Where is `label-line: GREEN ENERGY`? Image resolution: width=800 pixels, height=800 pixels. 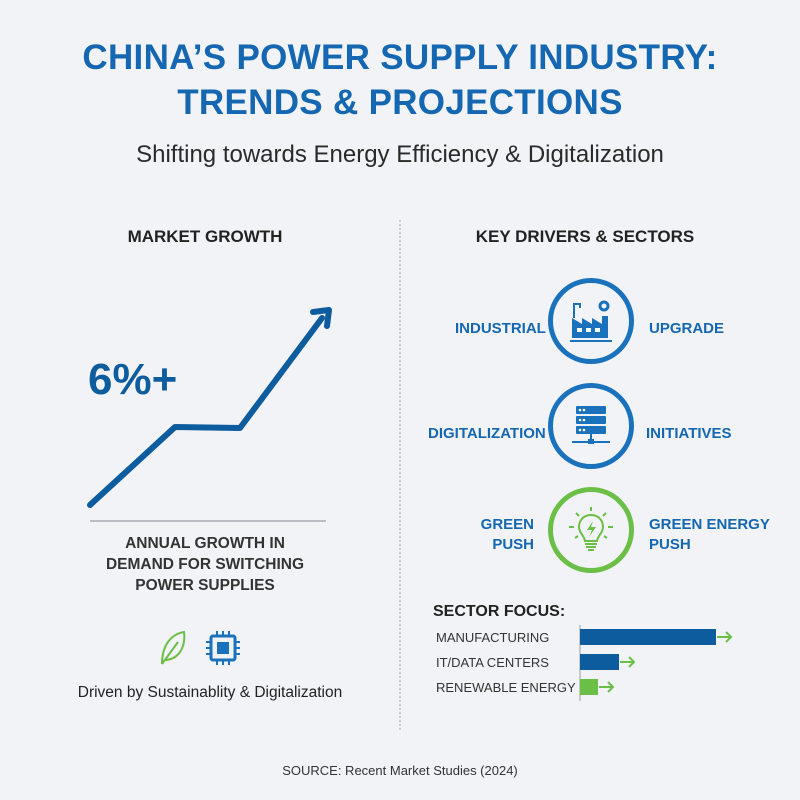
label-line: GREEN ENERGY is located at coordinates (709, 524).